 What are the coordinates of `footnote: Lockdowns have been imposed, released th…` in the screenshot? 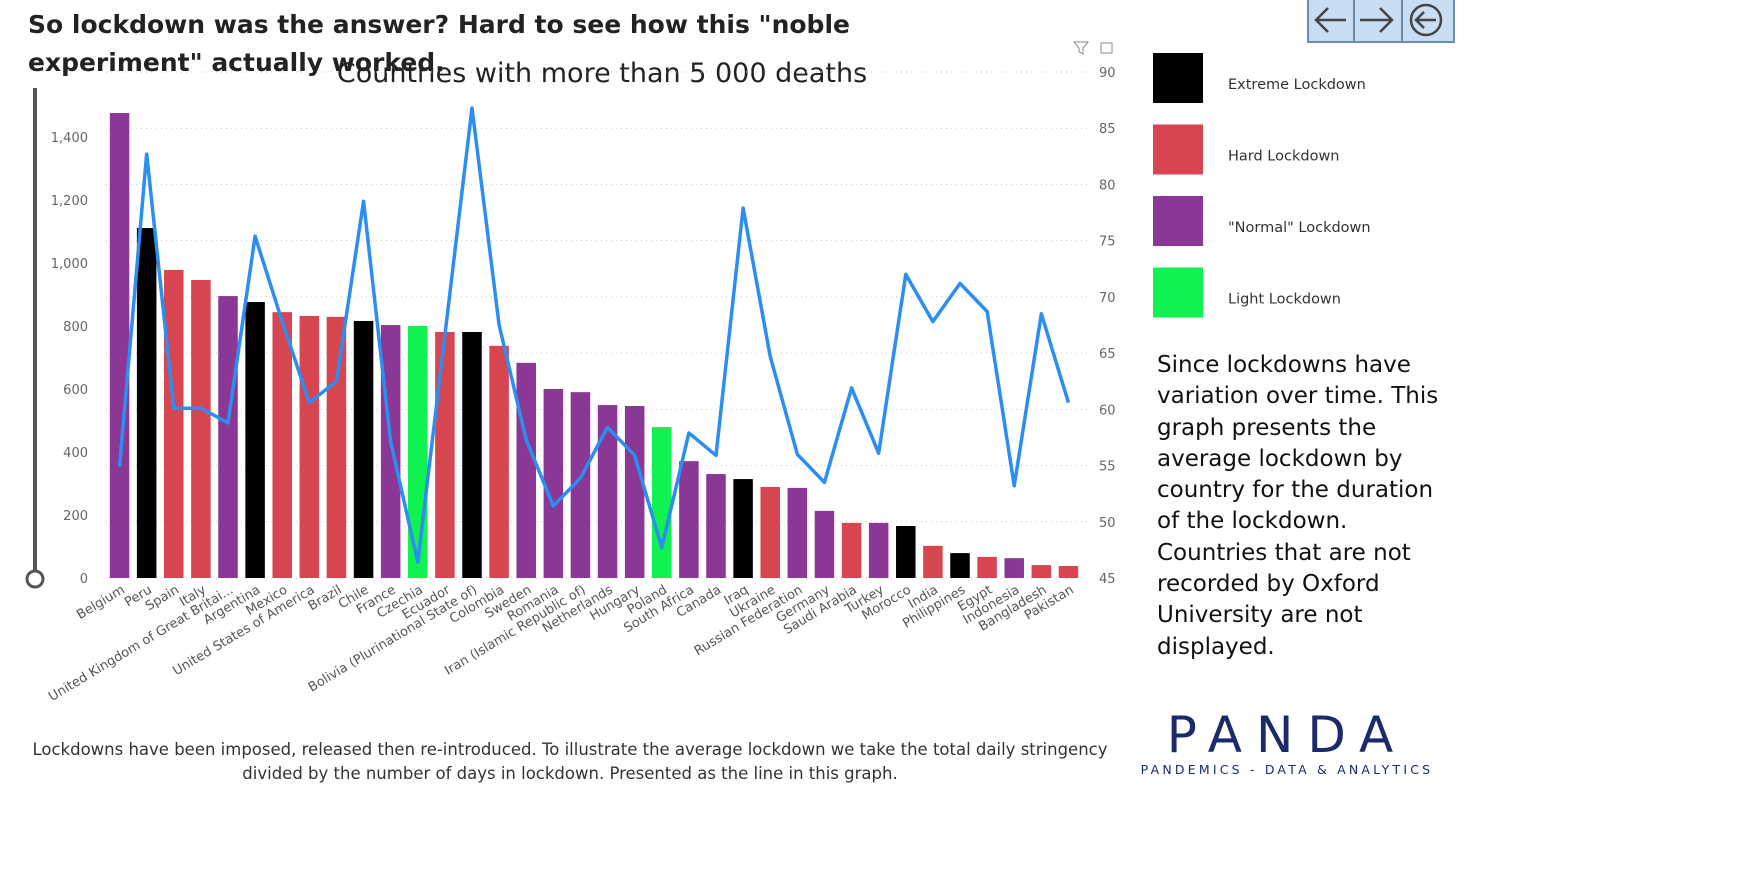 It's located at (570, 761).